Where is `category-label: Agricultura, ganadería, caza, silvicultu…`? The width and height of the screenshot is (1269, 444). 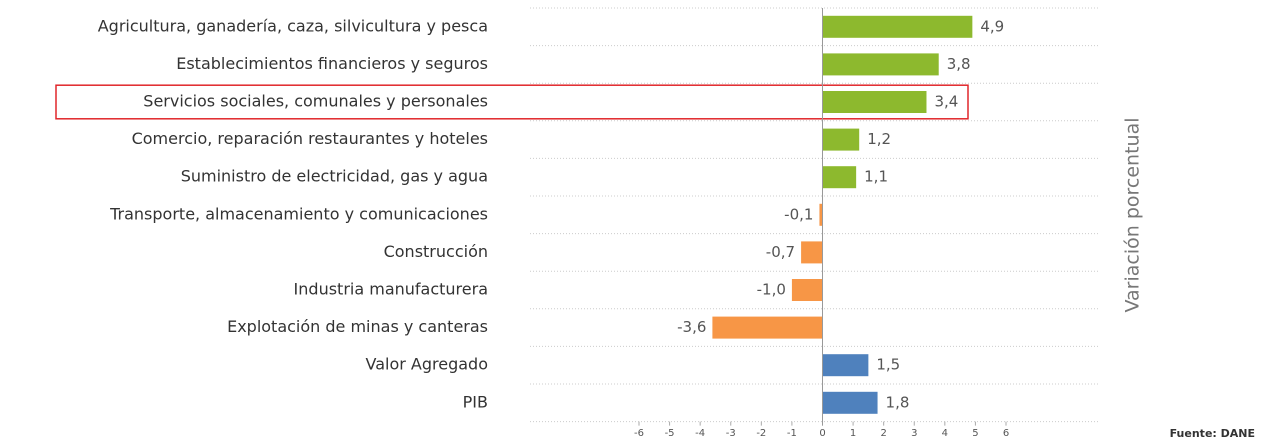 category-label: Agricultura, ganadería, caza, silvicultu… is located at coordinates (293, 25).